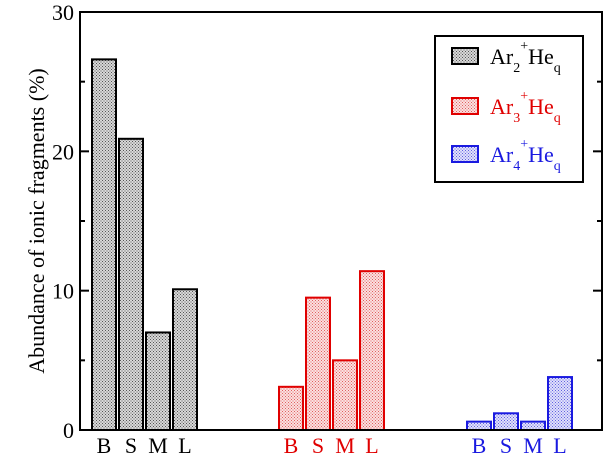 Image resolution: width=607 pixels, height=466 pixels. I want to click on legend-label: Ar3+Heq, so click(525, 107).